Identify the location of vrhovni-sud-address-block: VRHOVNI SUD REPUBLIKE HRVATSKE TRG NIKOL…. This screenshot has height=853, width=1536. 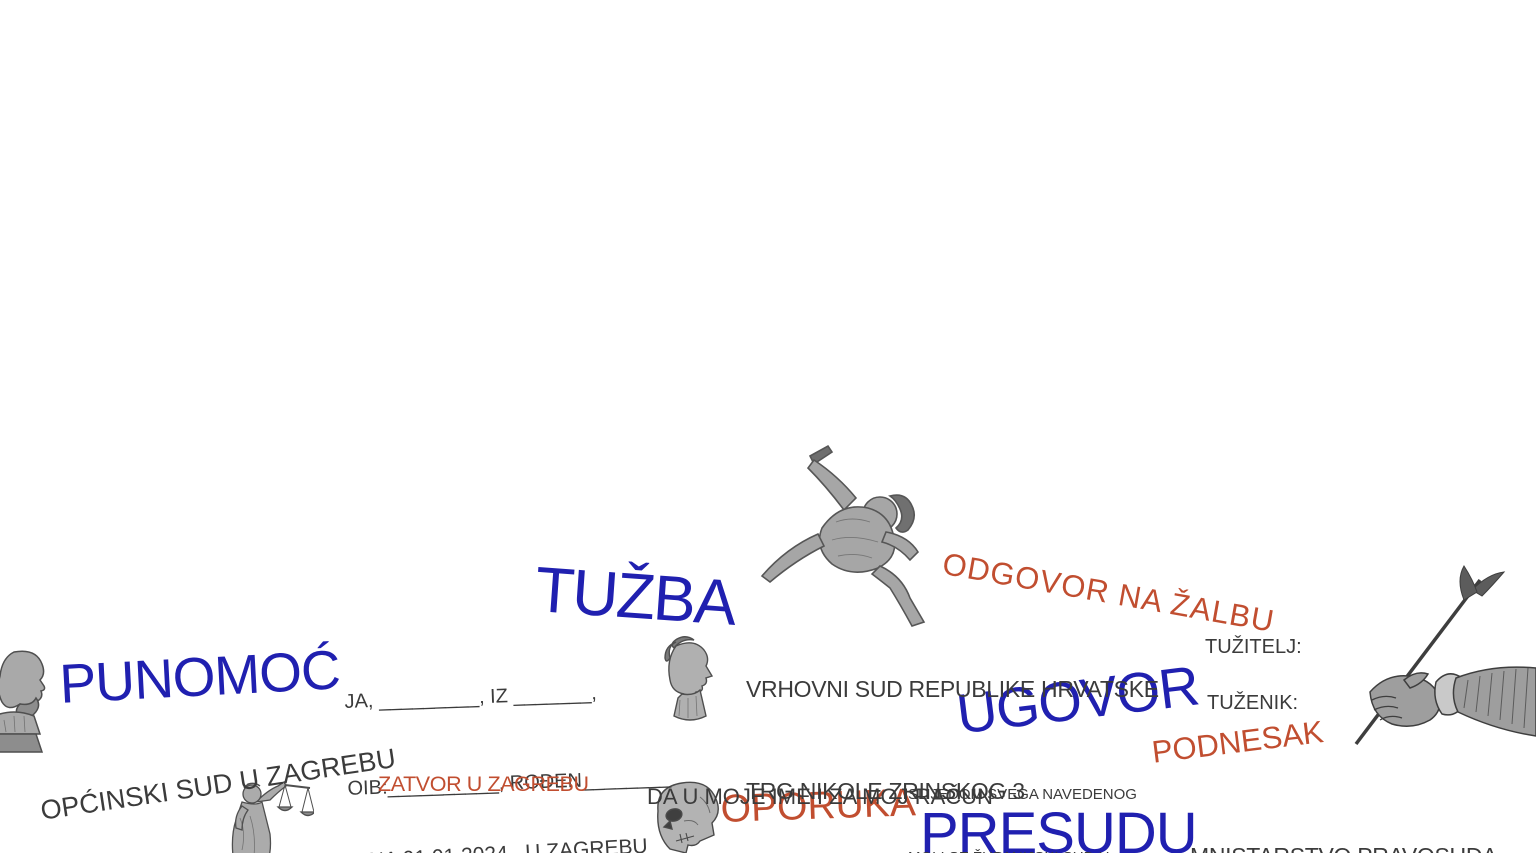
(952, 728).